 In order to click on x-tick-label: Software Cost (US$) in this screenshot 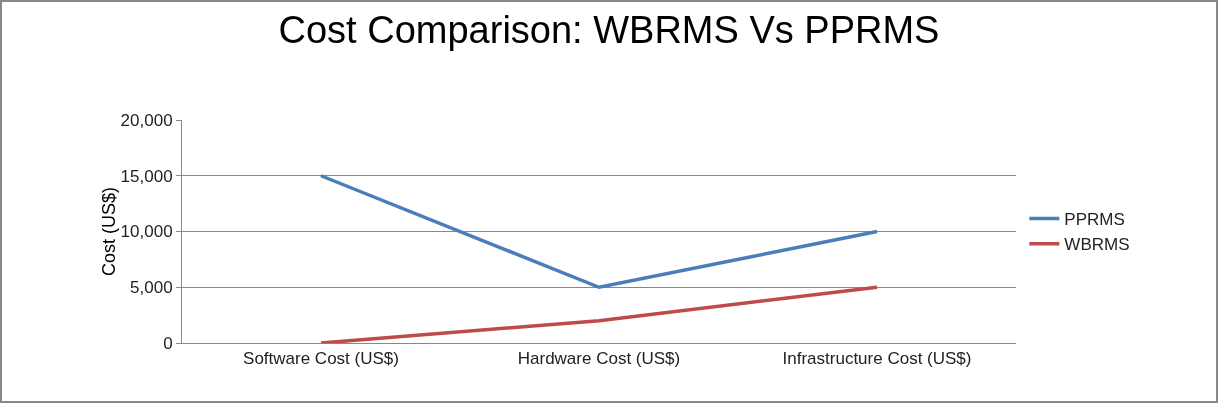, I will do `click(321, 359)`.